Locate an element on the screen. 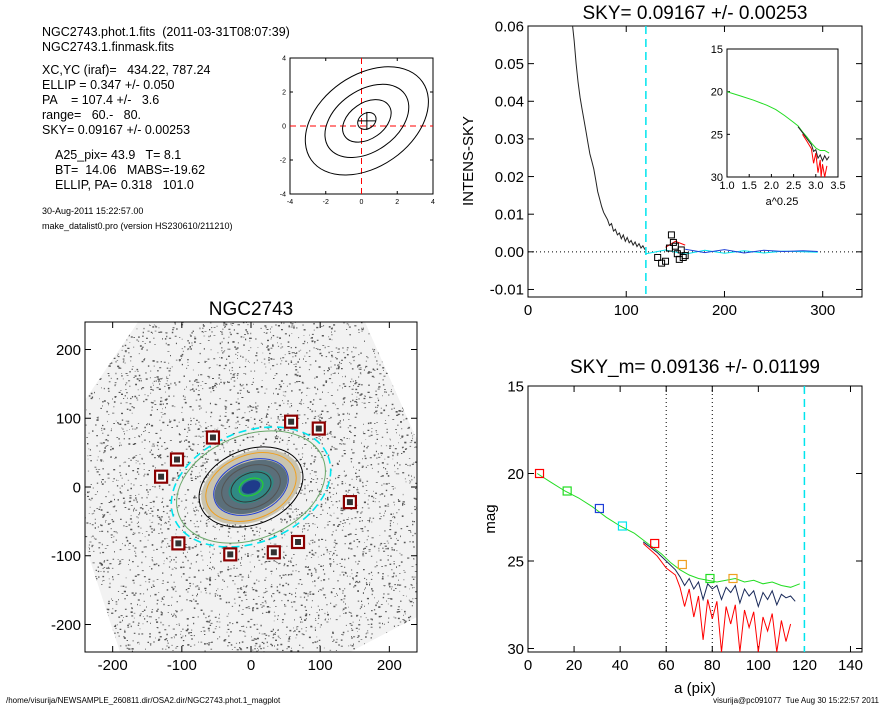  info-range-line: range= 60.- 80. is located at coordinates (92, 115).